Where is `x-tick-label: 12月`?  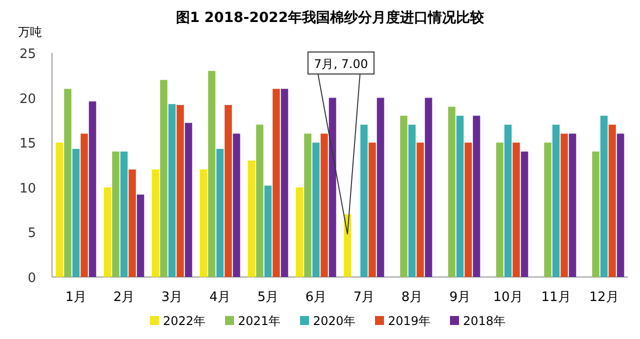 x-tick-label: 12月 is located at coordinates (604, 297).